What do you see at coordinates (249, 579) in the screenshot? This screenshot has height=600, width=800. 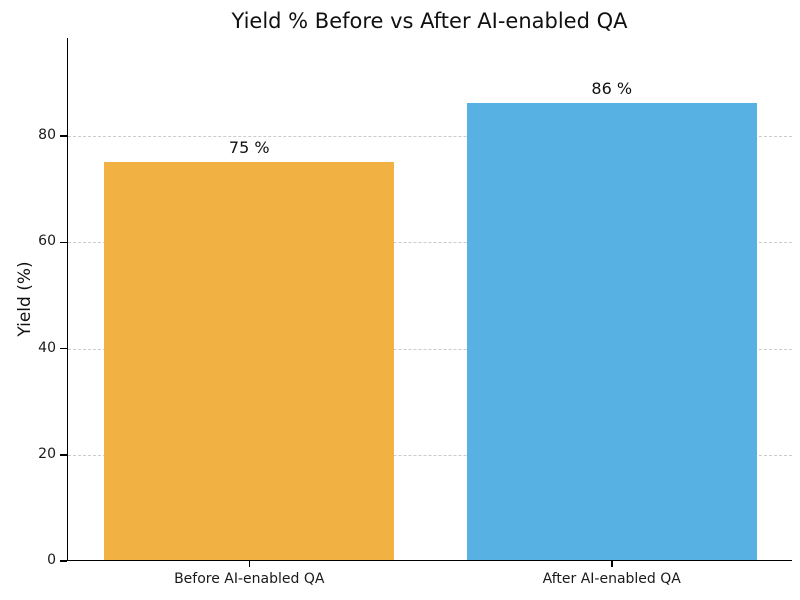 I see `x-category-label: Before AI-enabled QA` at bounding box center [249, 579].